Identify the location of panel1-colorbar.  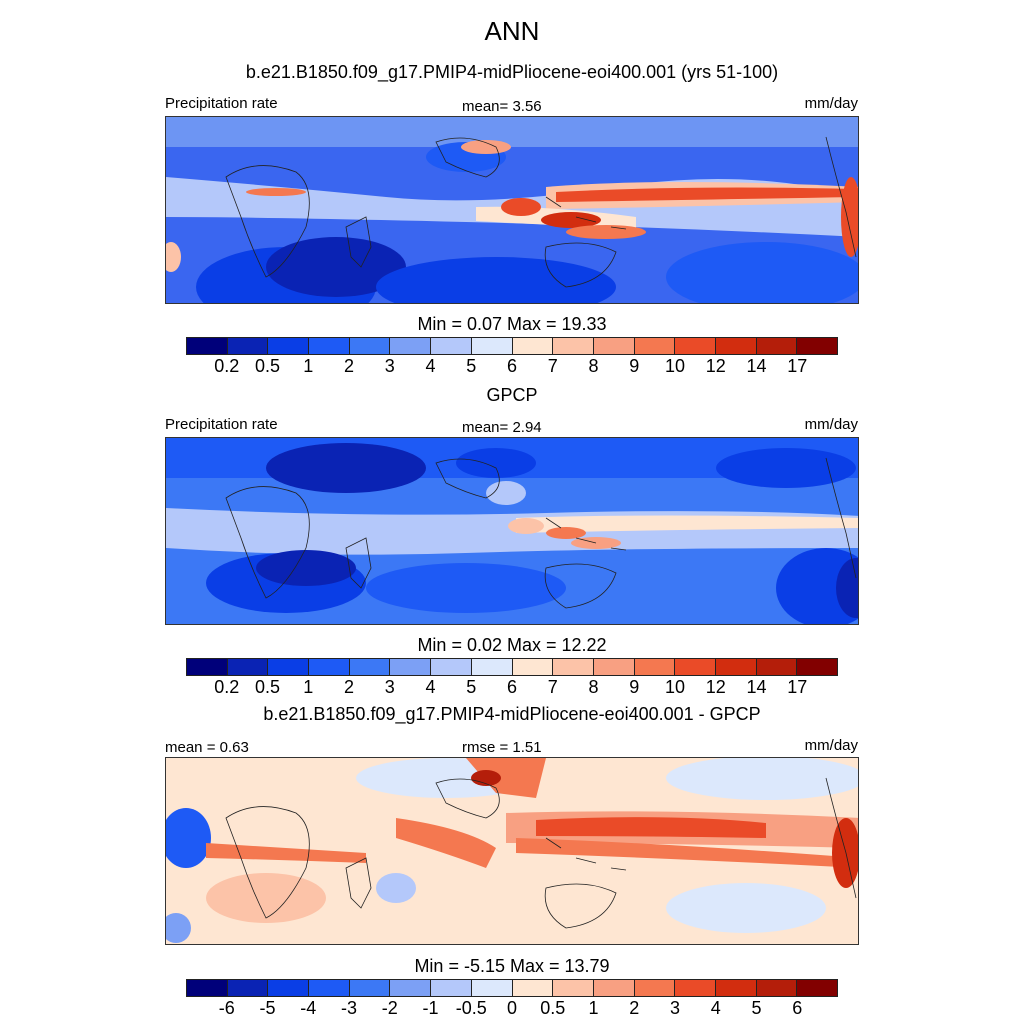
(512, 346).